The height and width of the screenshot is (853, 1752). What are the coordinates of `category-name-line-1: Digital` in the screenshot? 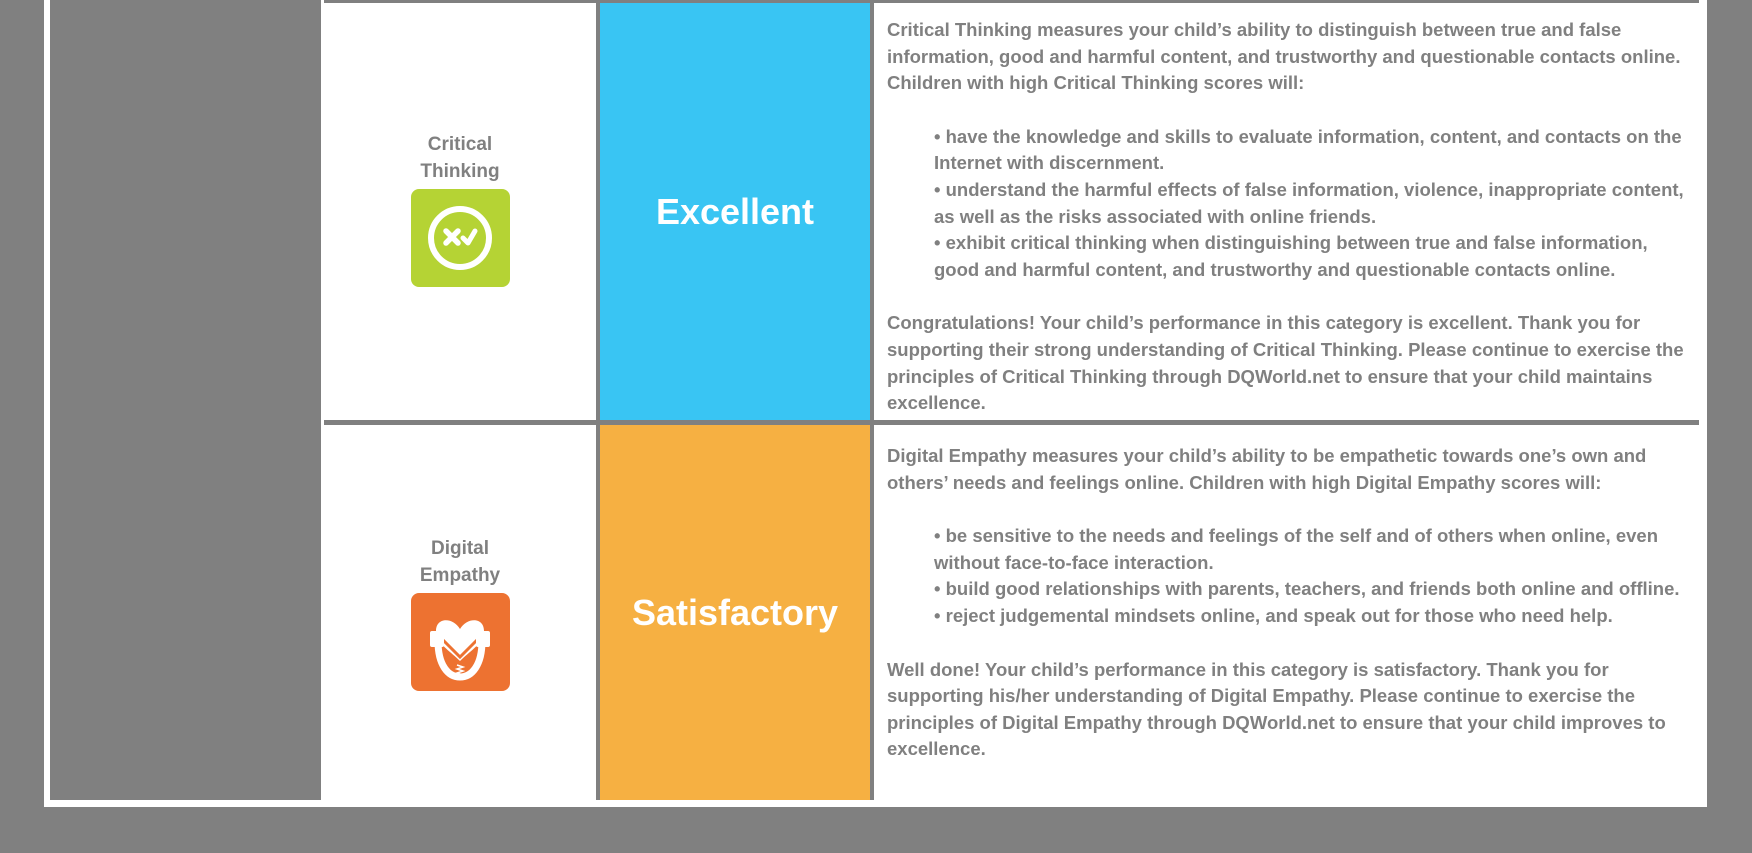 It's located at (460, 548).